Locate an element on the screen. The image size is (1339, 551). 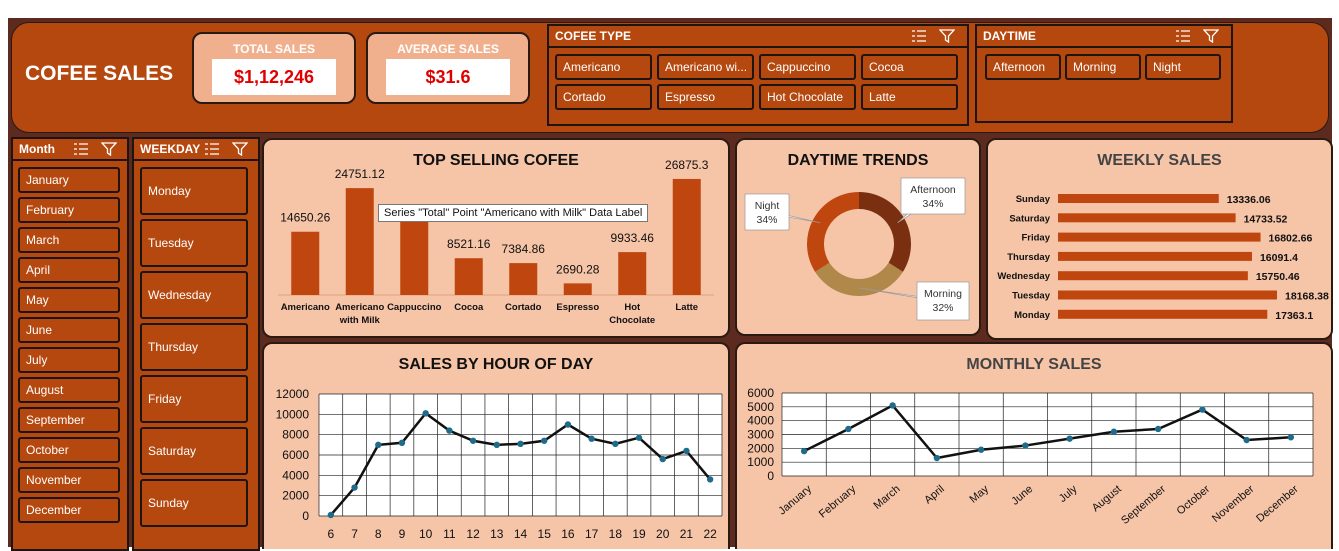
data-point-august is located at coordinates (1114, 431).